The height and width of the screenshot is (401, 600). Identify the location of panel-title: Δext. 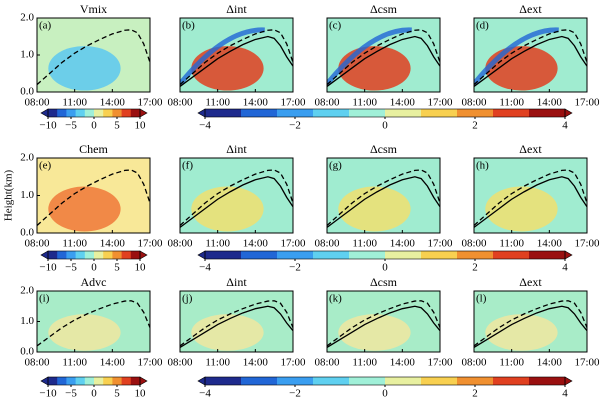
(530, 149).